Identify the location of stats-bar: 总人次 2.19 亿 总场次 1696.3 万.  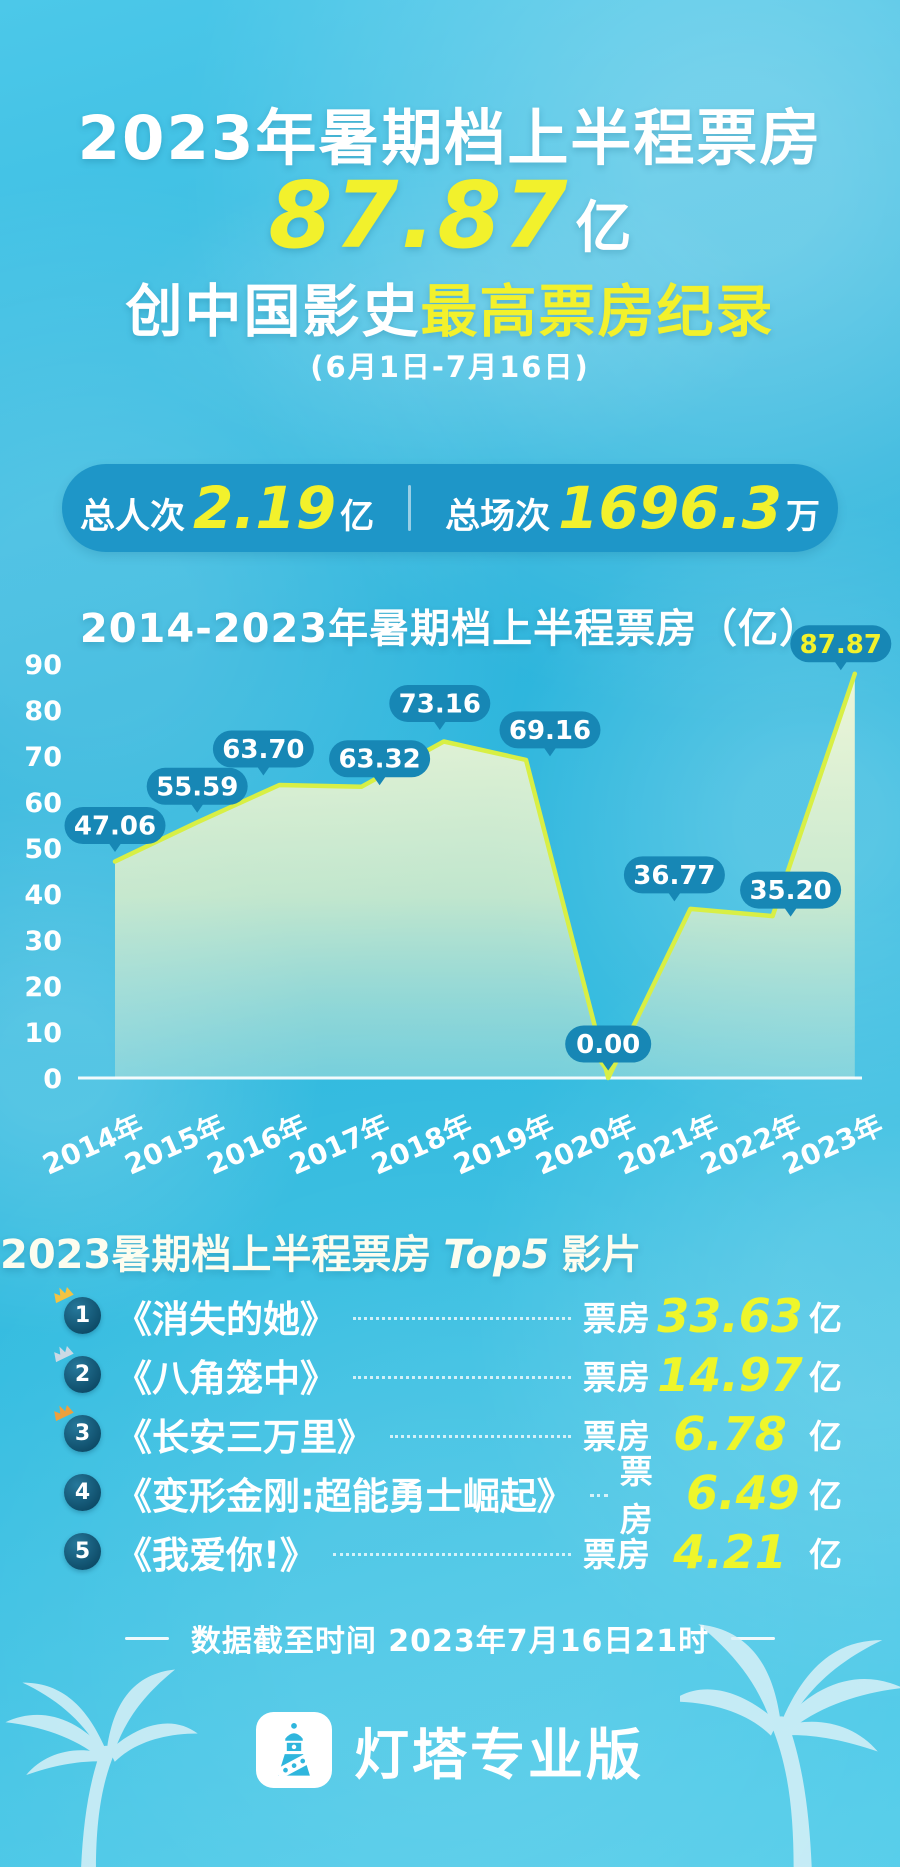
(450, 508).